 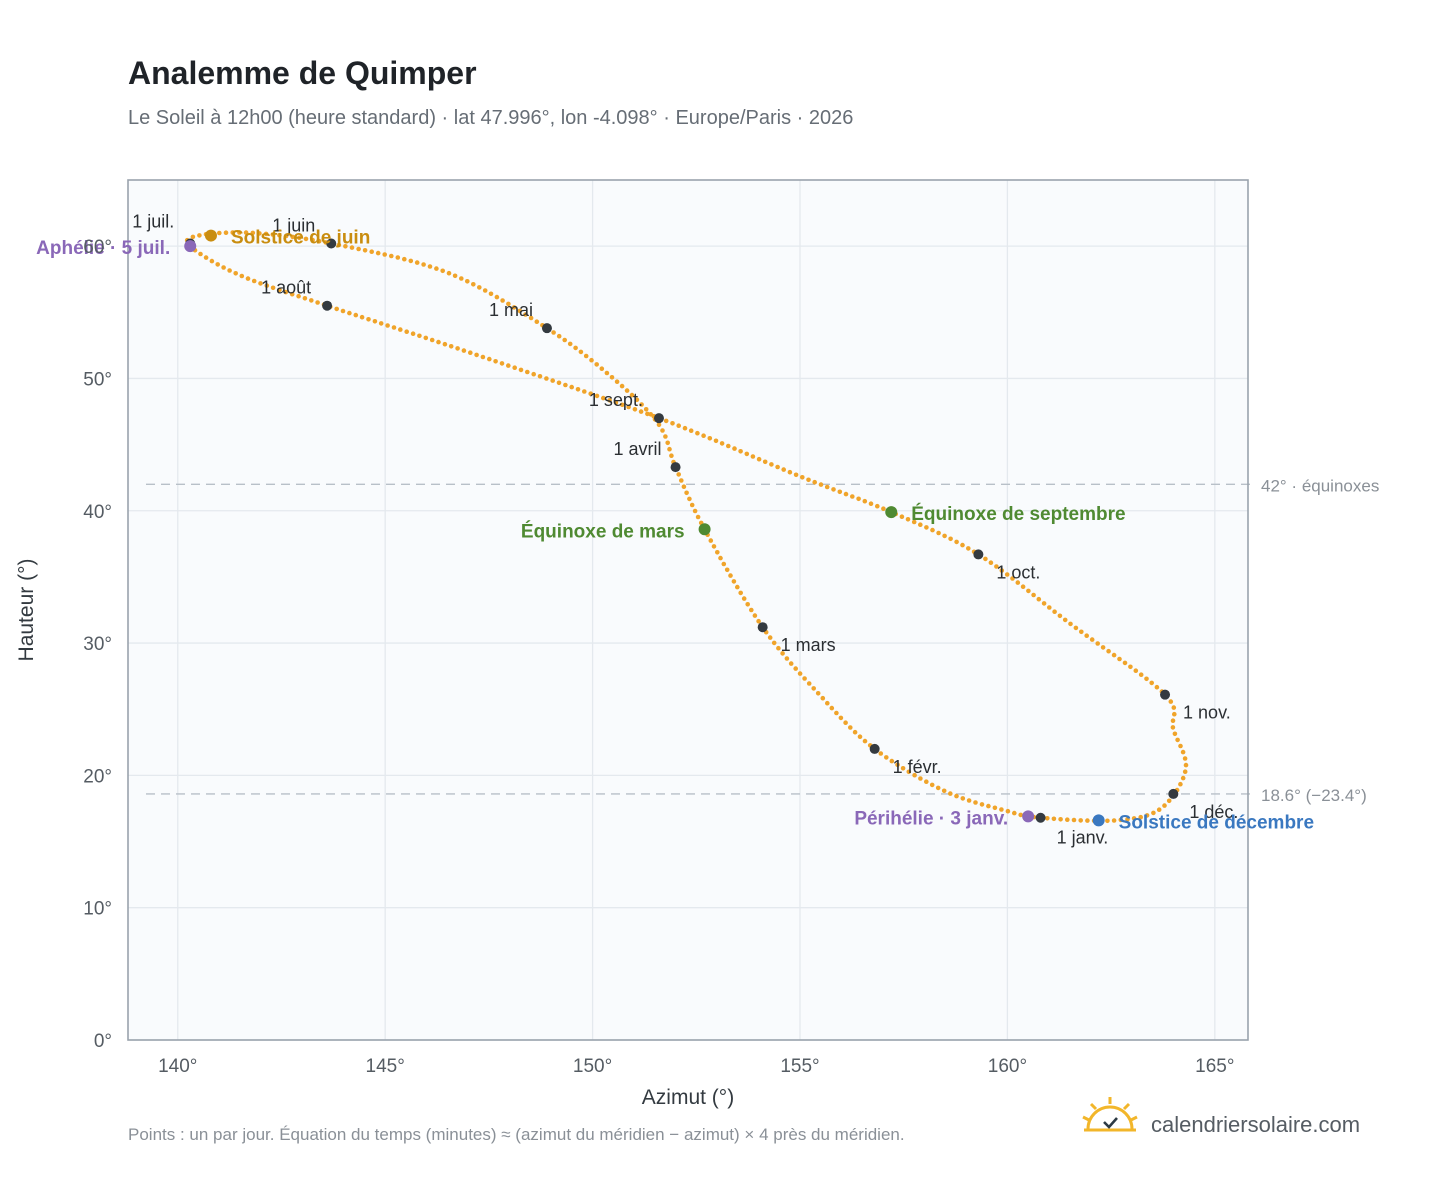 I want to click on event-label: Aphélie · 5 juil., so click(x=103, y=248).